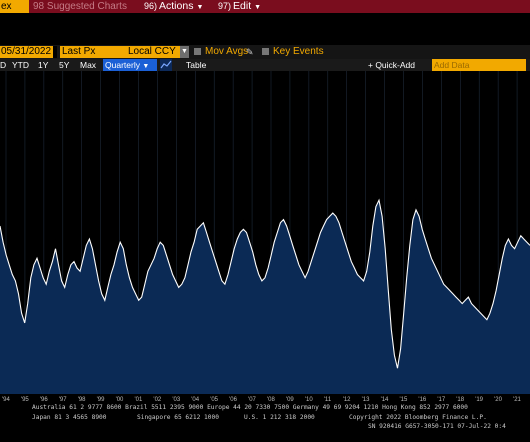 The width and height of the screenshot is (530, 442). I want to click on date-field: 05/31/2022, so click(26, 52).